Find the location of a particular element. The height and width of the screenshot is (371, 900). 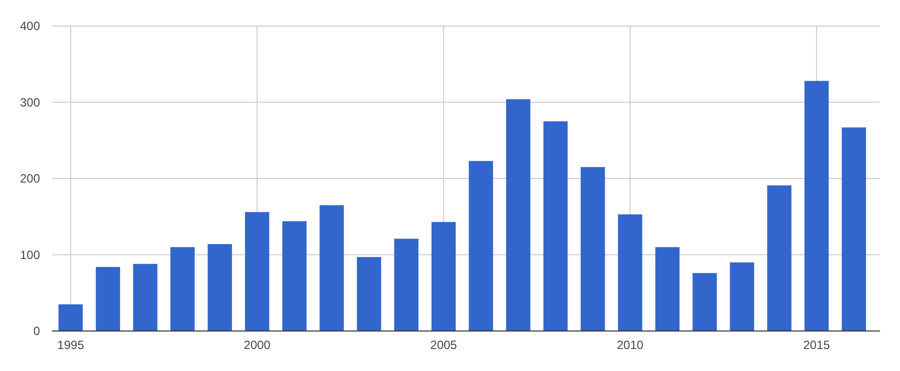

x-tick-label: 2015 is located at coordinates (816, 345).